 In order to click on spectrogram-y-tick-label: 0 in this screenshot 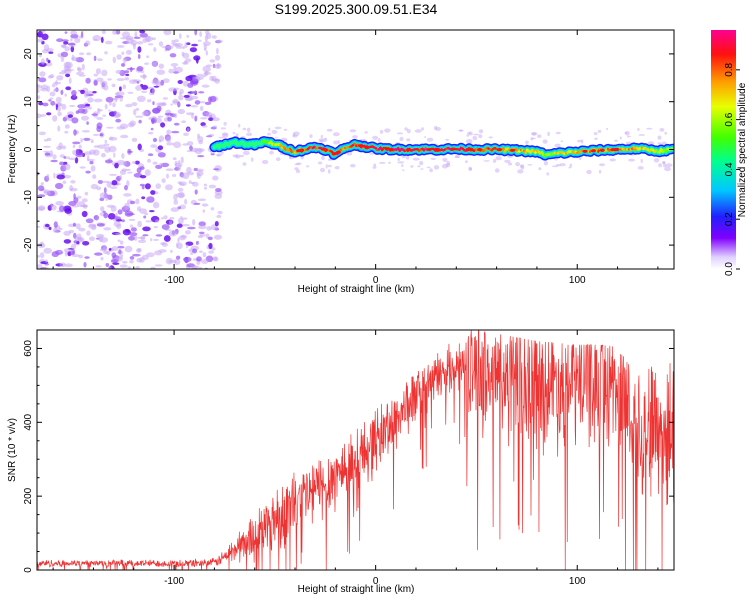, I will do `click(28, 149)`.